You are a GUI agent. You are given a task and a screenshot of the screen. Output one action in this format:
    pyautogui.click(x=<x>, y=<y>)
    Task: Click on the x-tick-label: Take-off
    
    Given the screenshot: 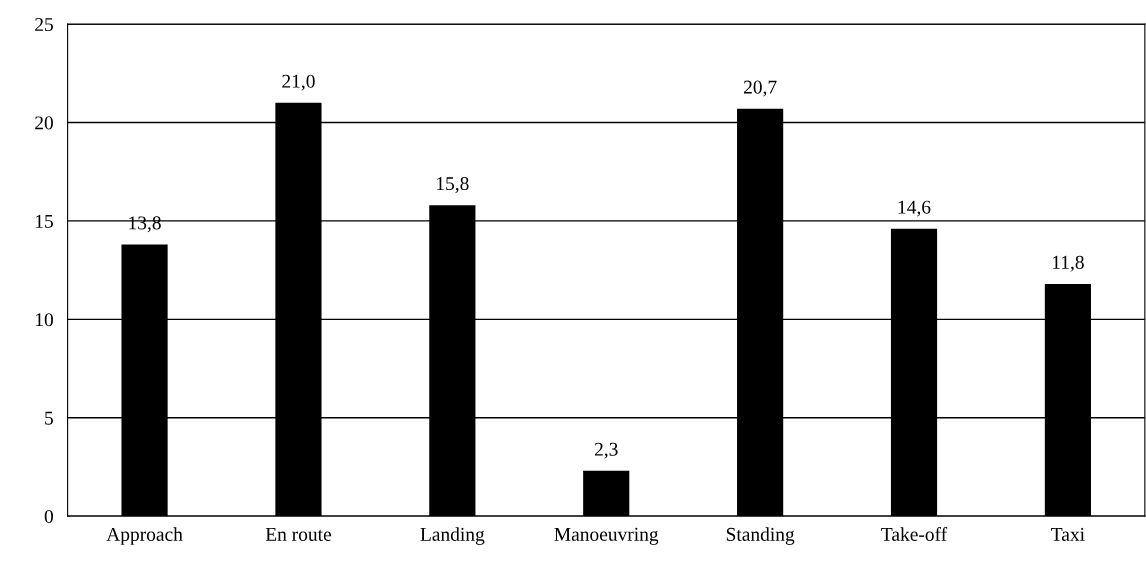 What is the action you would take?
    pyautogui.click(x=914, y=534)
    